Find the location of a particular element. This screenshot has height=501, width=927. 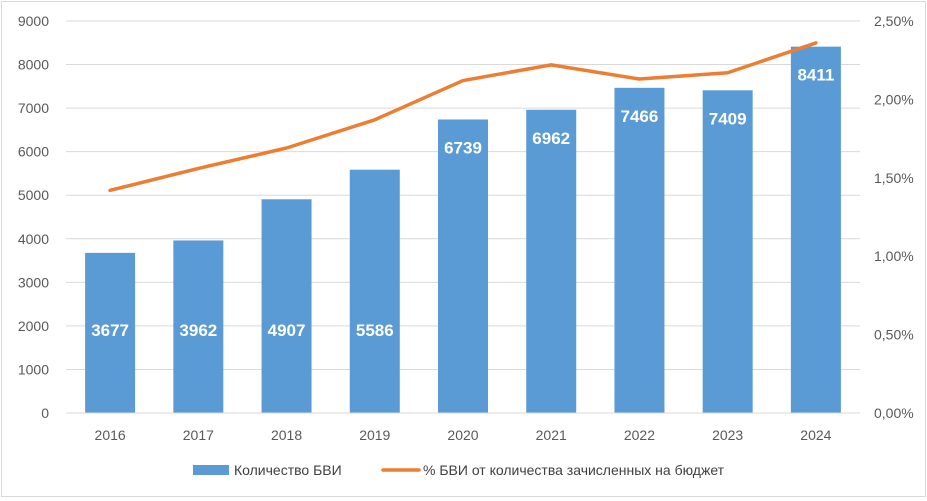

bar-data-label: 5586 is located at coordinates (375, 330).